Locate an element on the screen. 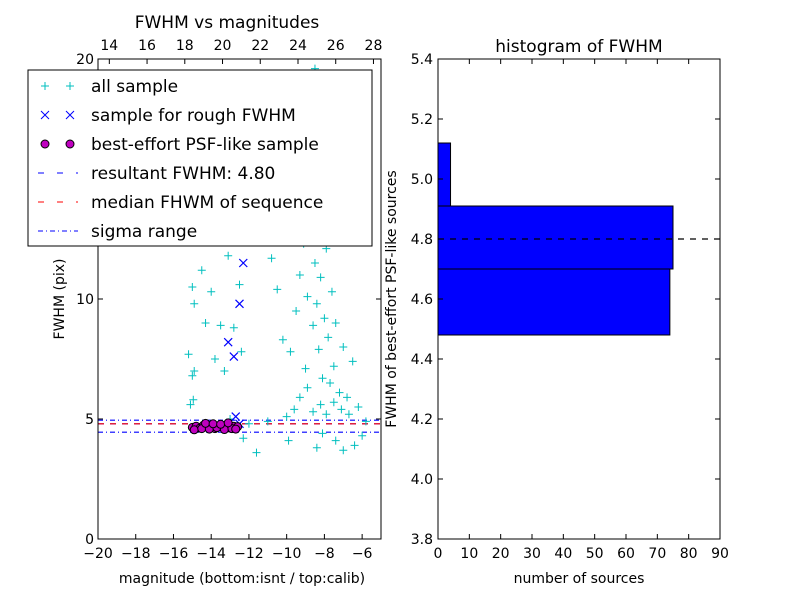 Image resolution: width=800 pixels, height=600 pixels. scatter-y-label: FWHM (pix) is located at coordinates (60, 299).